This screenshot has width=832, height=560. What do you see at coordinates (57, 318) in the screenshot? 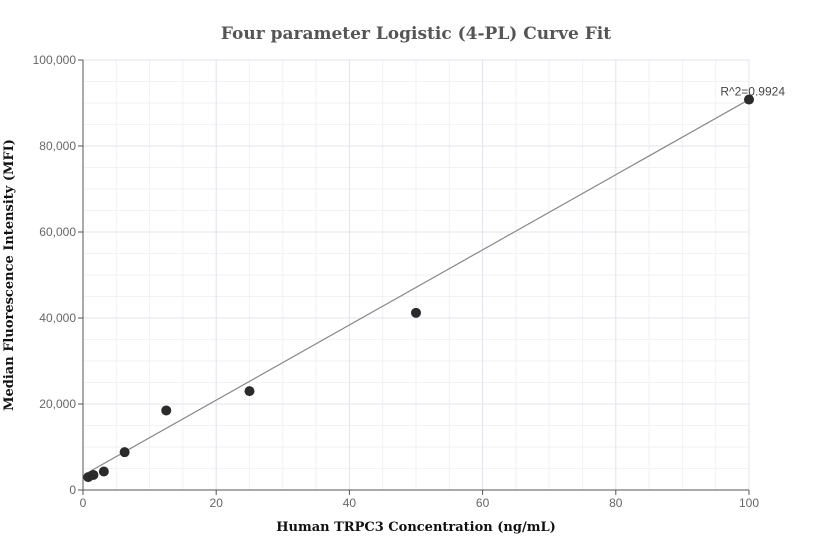
I see `y-tick-label: 40,000` at bounding box center [57, 318].